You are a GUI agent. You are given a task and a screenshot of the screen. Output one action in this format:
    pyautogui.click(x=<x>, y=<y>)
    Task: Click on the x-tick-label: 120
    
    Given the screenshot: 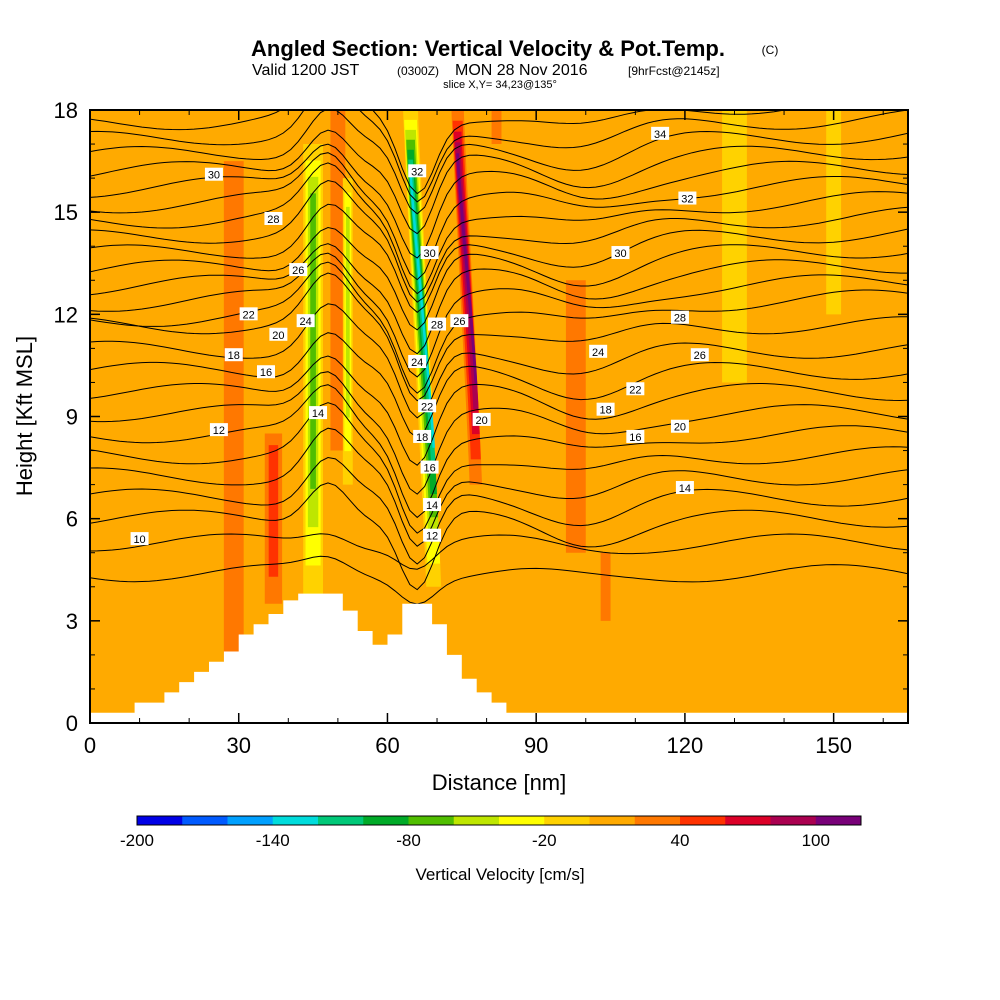 What is the action you would take?
    pyautogui.click(x=685, y=745)
    